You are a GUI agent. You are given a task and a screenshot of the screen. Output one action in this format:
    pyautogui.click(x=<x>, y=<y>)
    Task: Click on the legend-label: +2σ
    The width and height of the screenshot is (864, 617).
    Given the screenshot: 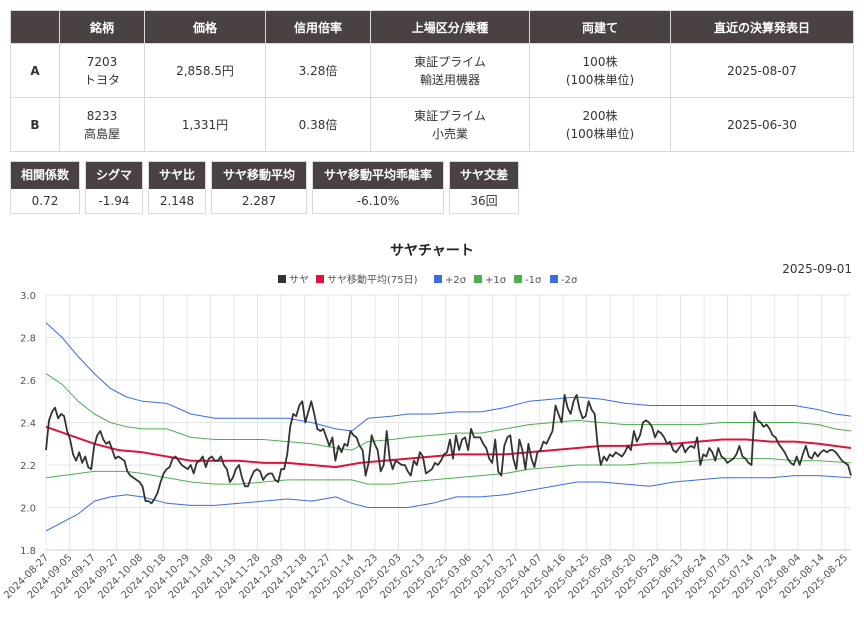 What is the action you would take?
    pyautogui.click(x=456, y=280)
    